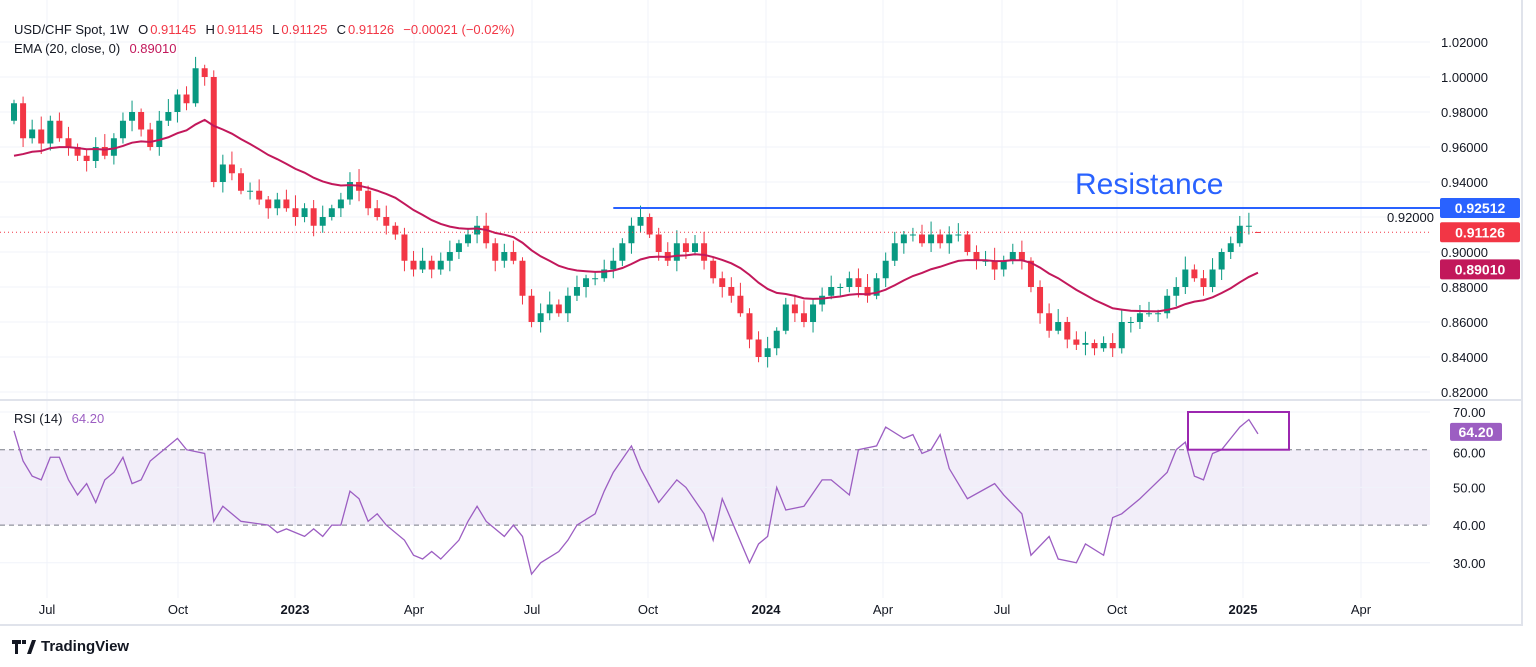  Describe the element at coordinates (1149, 184) in the screenshot. I see `resistance-annotation: Resistance` at that location.